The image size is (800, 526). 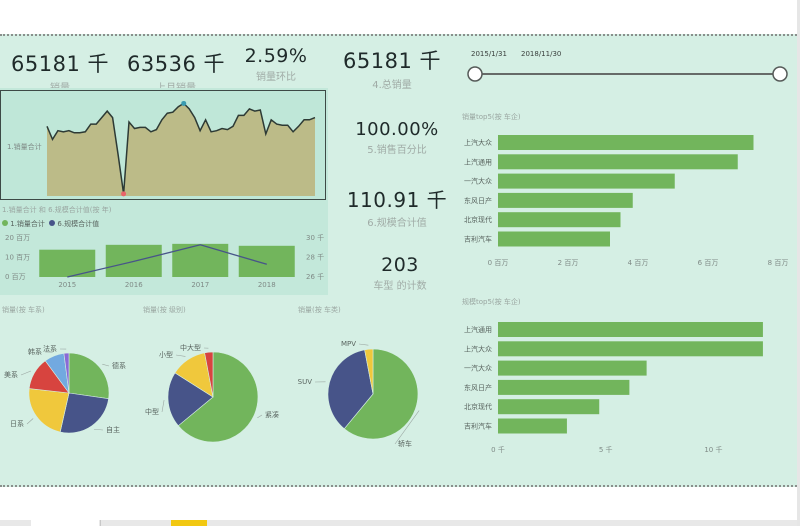 I want to click on pie-by-type: 轿车 SUV MPV, so click(x=370, y=392).